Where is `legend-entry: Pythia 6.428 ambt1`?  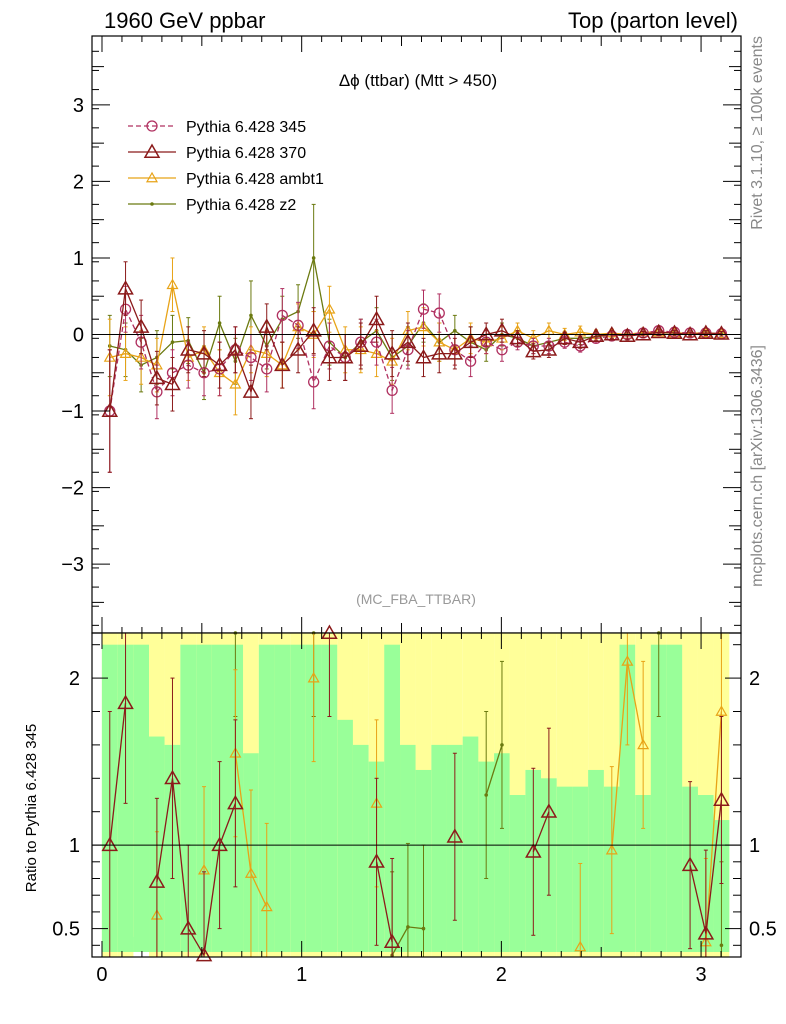
legend-entry: Pythia 6.428 ambt1 is located at coordinates (226, 179).